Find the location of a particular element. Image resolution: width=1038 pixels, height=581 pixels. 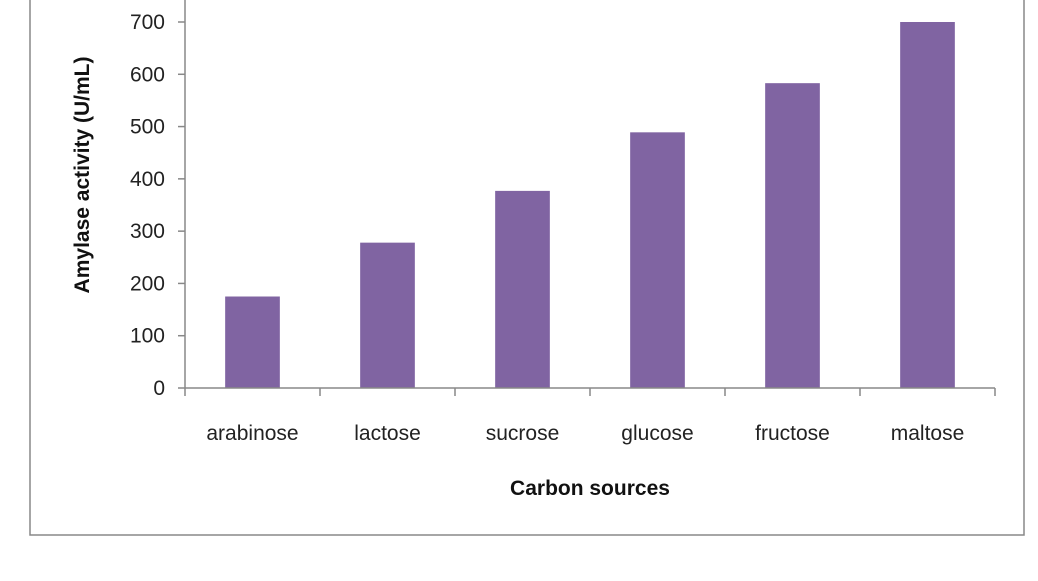

y-axis-ticks: 0 100 200 300 400 500 600 700 is located at coordinates (157, 205).